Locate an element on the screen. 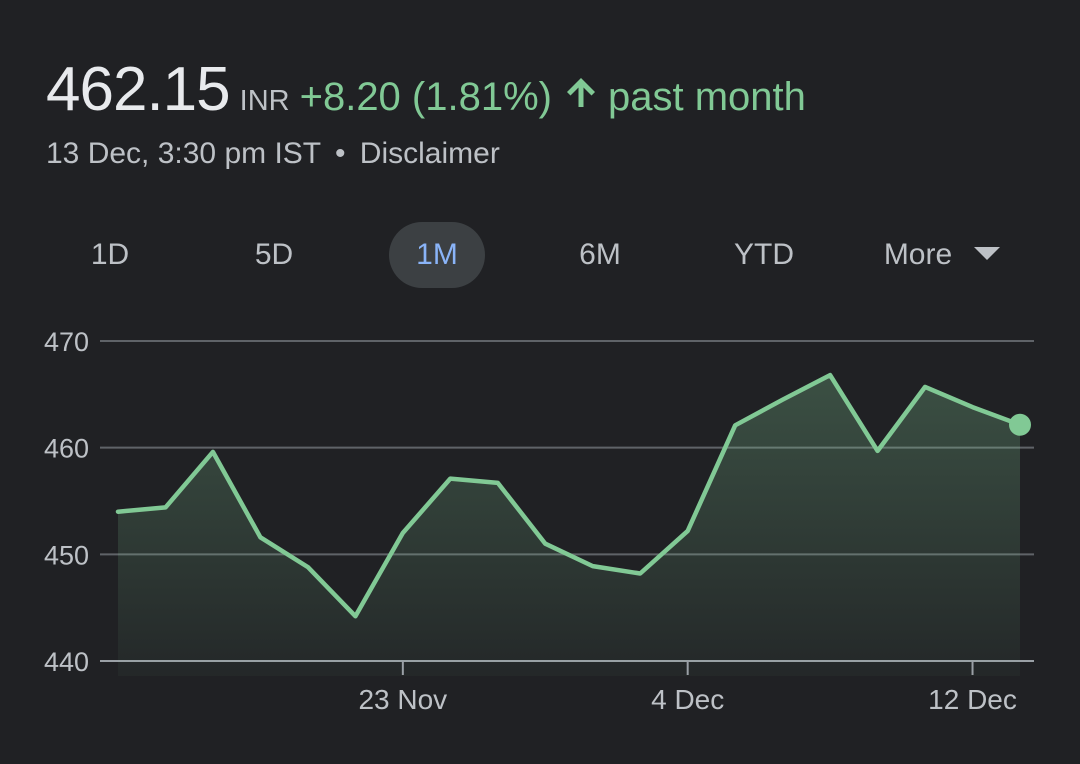 The width and height of the screenshot is (1080, 764). caret-down-icon is located at coordinates (987, 253).